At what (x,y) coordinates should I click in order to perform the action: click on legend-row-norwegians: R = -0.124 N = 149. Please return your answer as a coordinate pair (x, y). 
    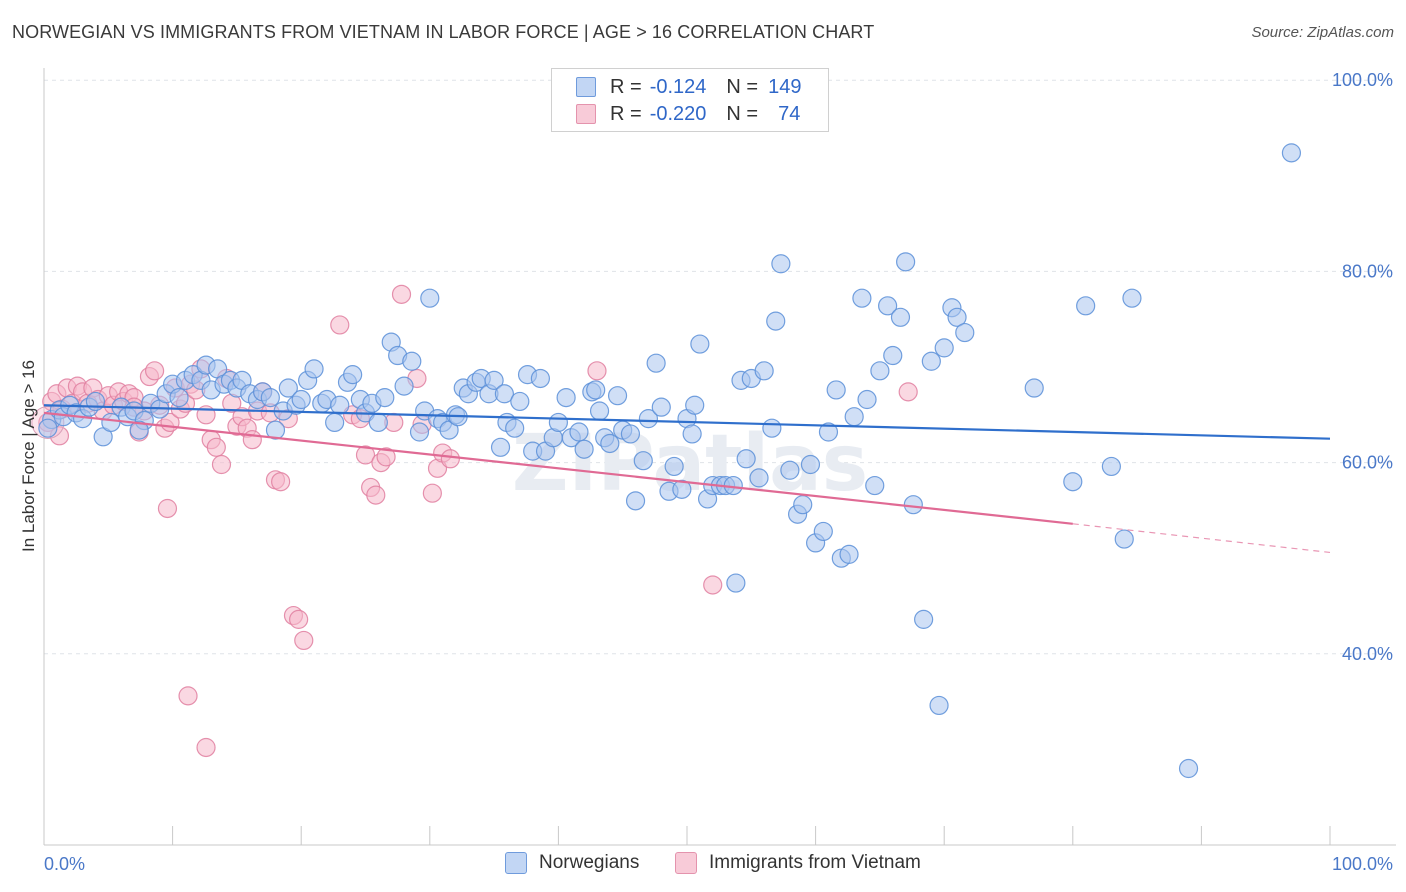
    Looking at the image, I should click on (688, 87).